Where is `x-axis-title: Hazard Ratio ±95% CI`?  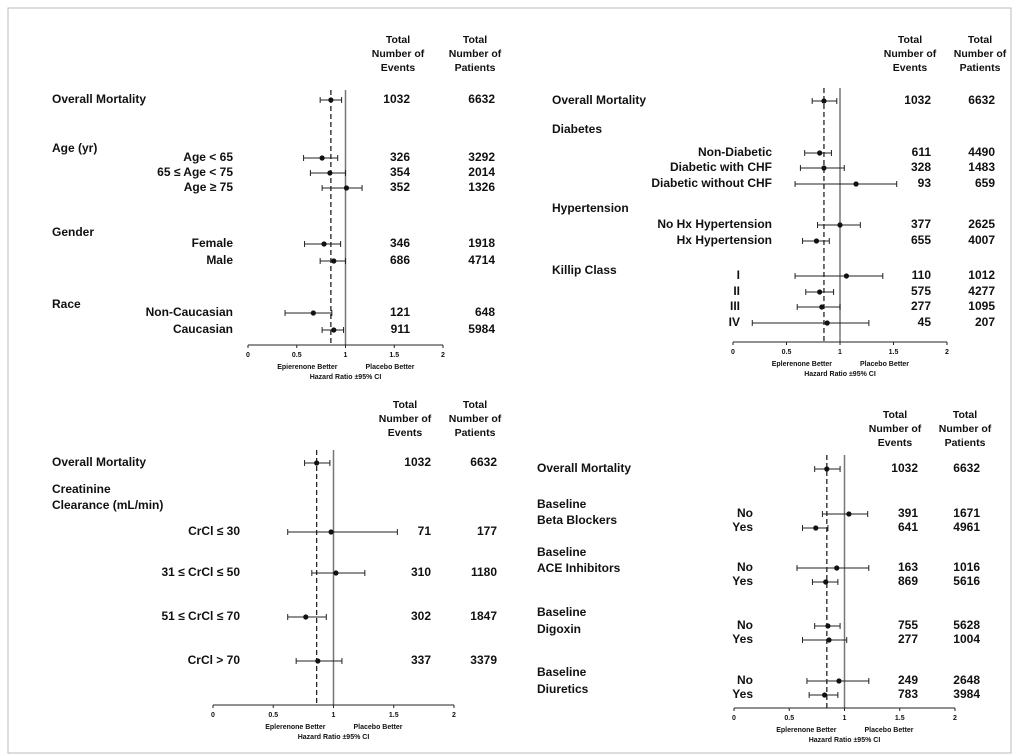
x-axis-title: Hazard Ratio ±95% CI is located at coordinates (845, 740).